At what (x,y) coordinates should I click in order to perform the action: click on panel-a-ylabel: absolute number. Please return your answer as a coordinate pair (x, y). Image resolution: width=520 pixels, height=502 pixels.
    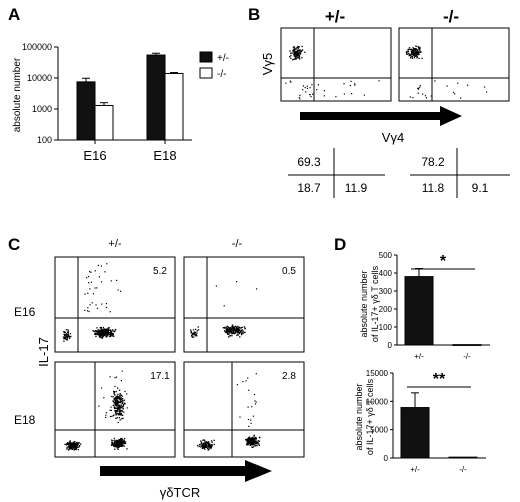
    Looking at the image, I should click on (17, 94).